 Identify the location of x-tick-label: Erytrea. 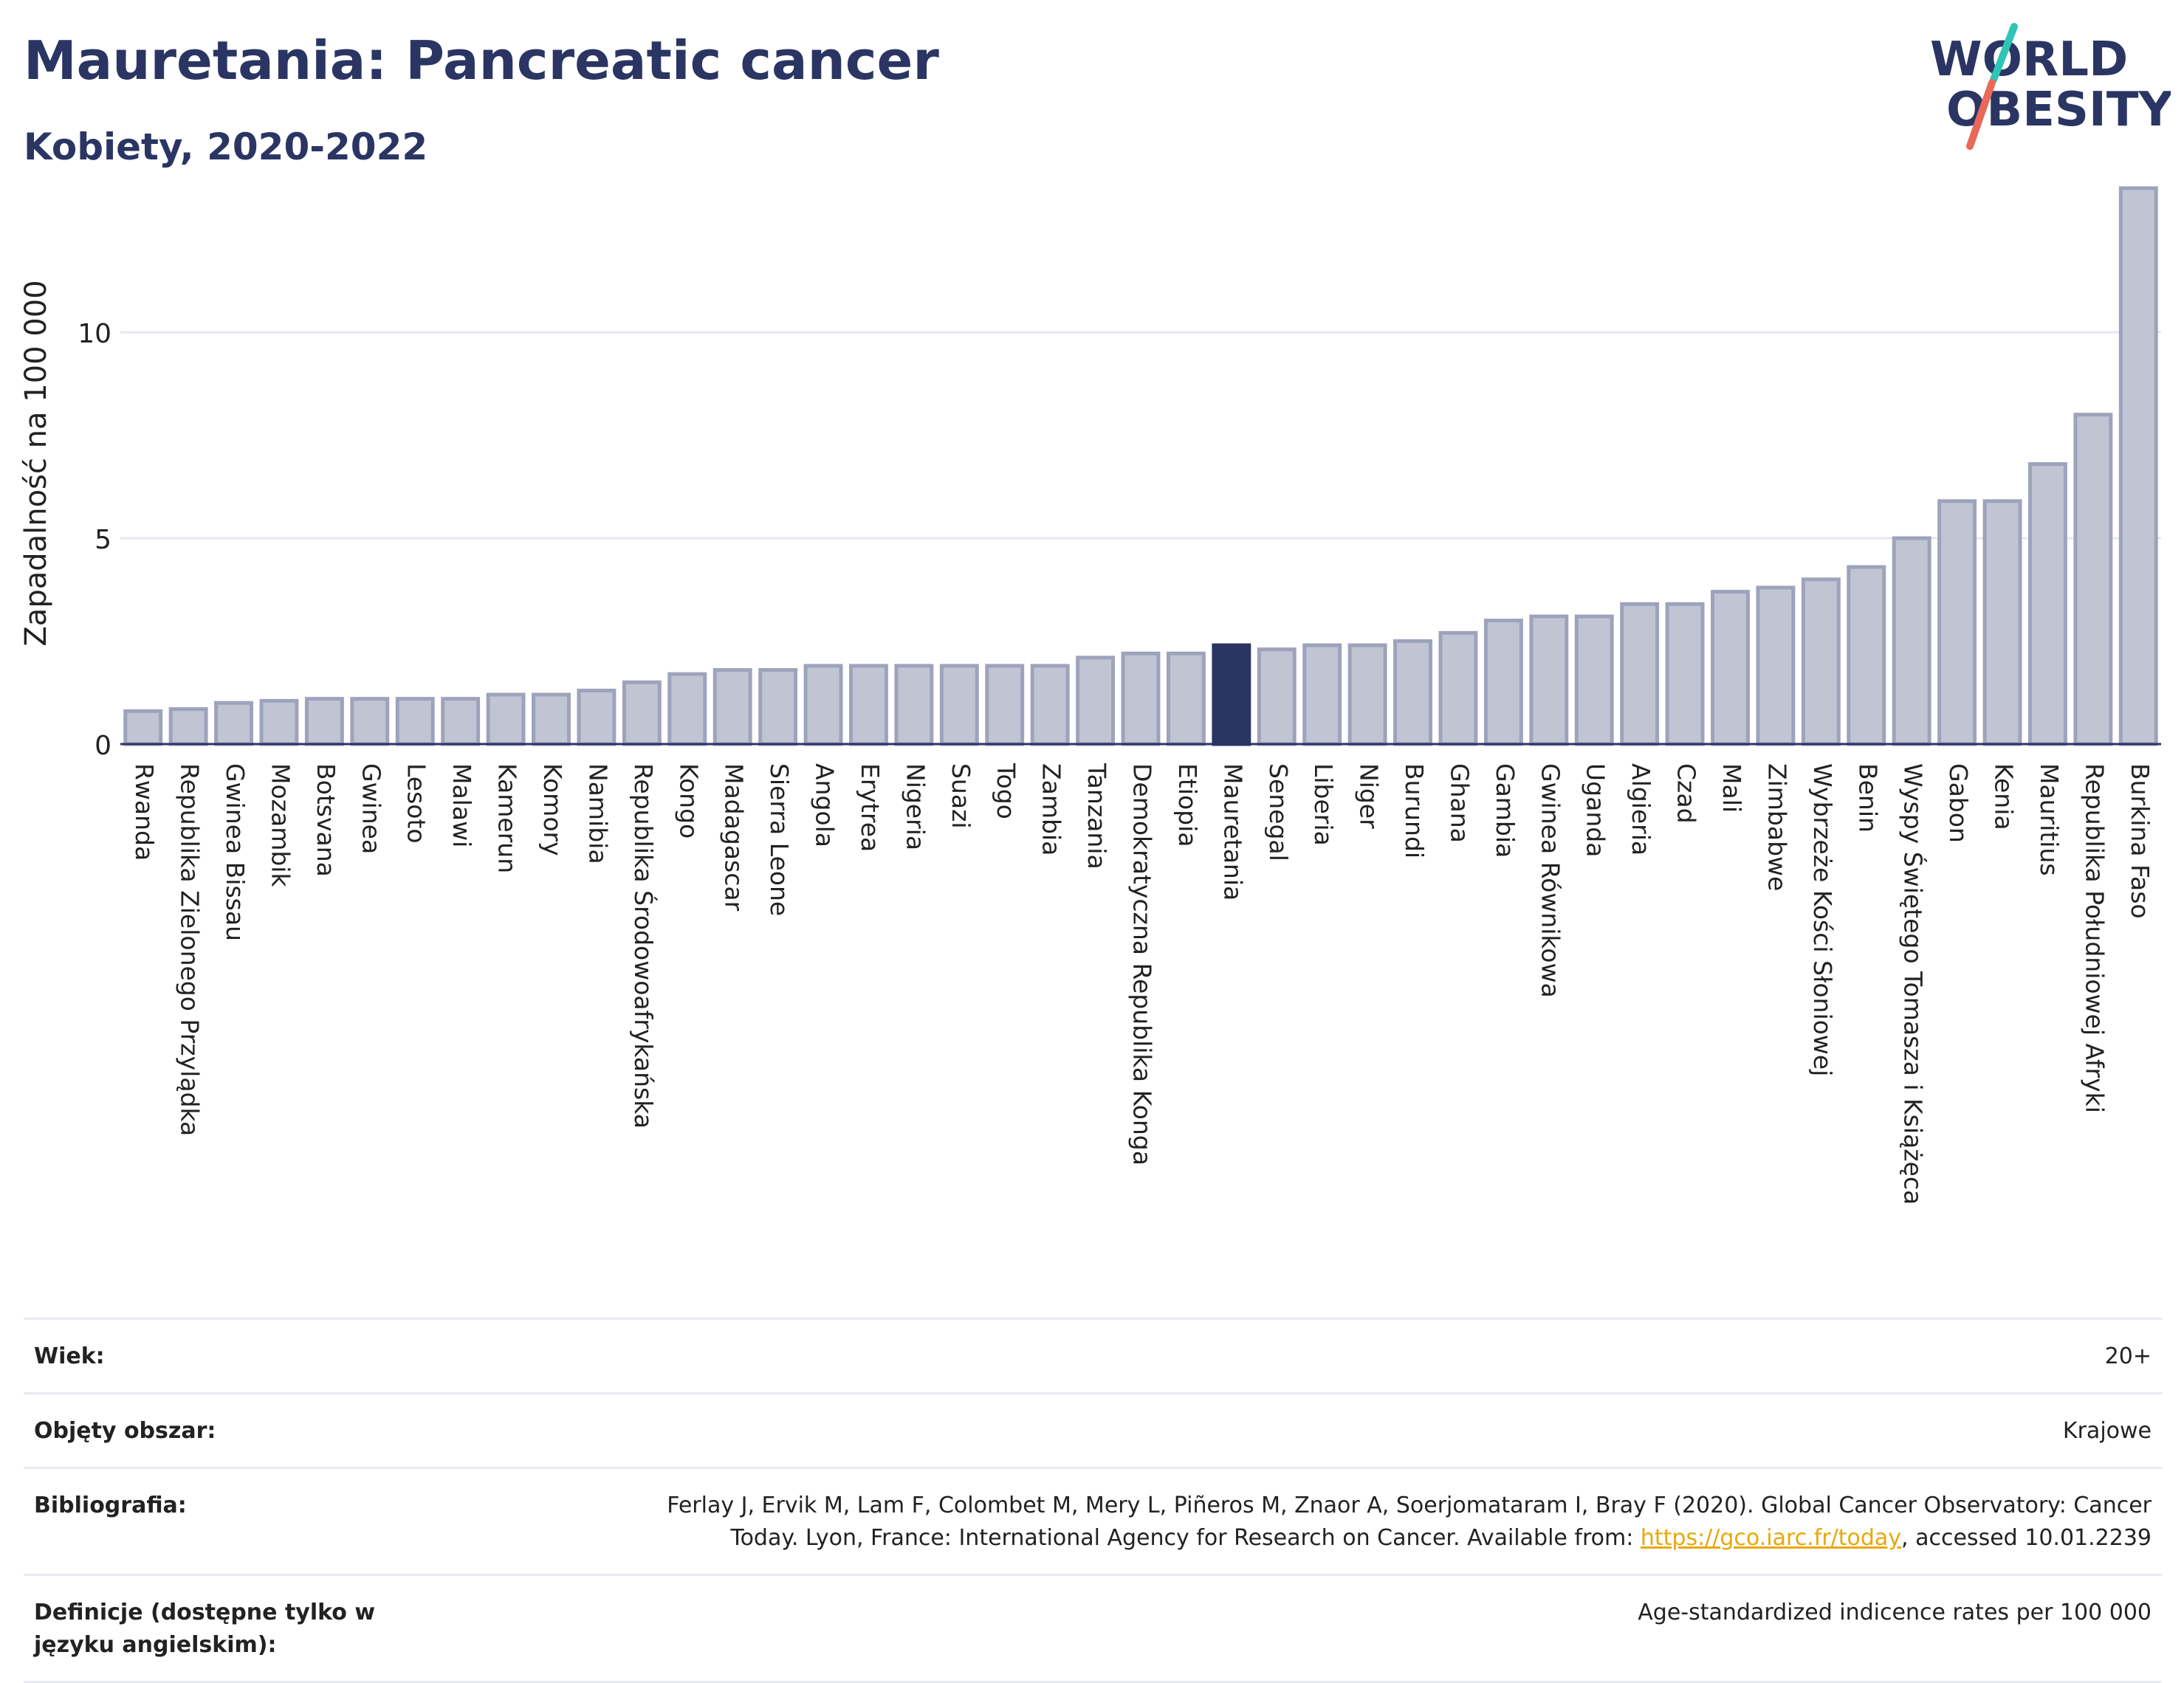
(870, 808).